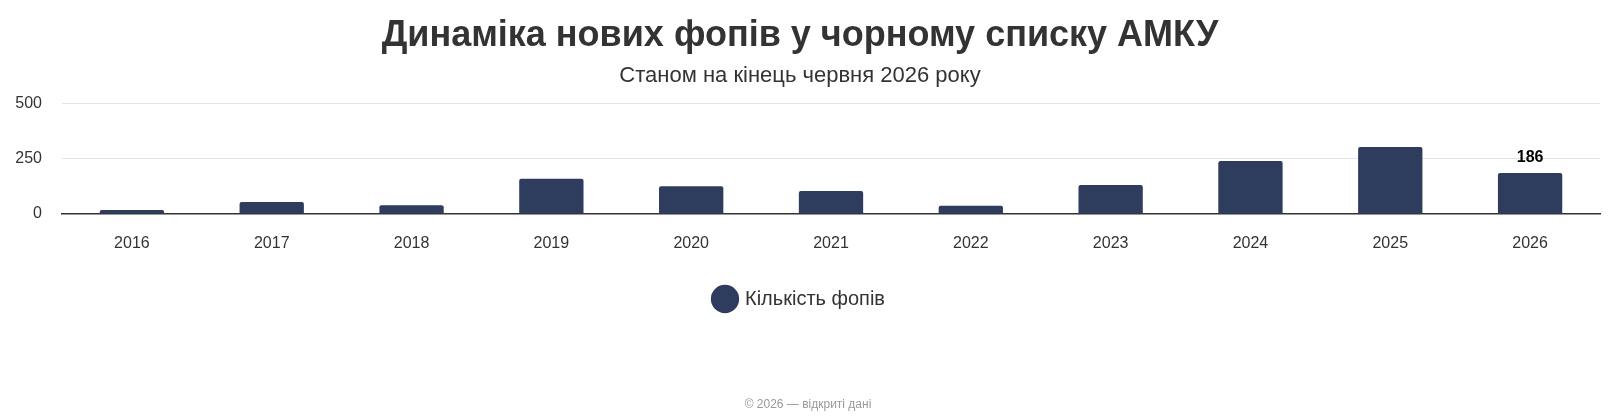  Describe the element at coordinates (800, 75) in the screenshot. I see `chart-subtitle: Станом на кінець червня 2026 року` at that location.